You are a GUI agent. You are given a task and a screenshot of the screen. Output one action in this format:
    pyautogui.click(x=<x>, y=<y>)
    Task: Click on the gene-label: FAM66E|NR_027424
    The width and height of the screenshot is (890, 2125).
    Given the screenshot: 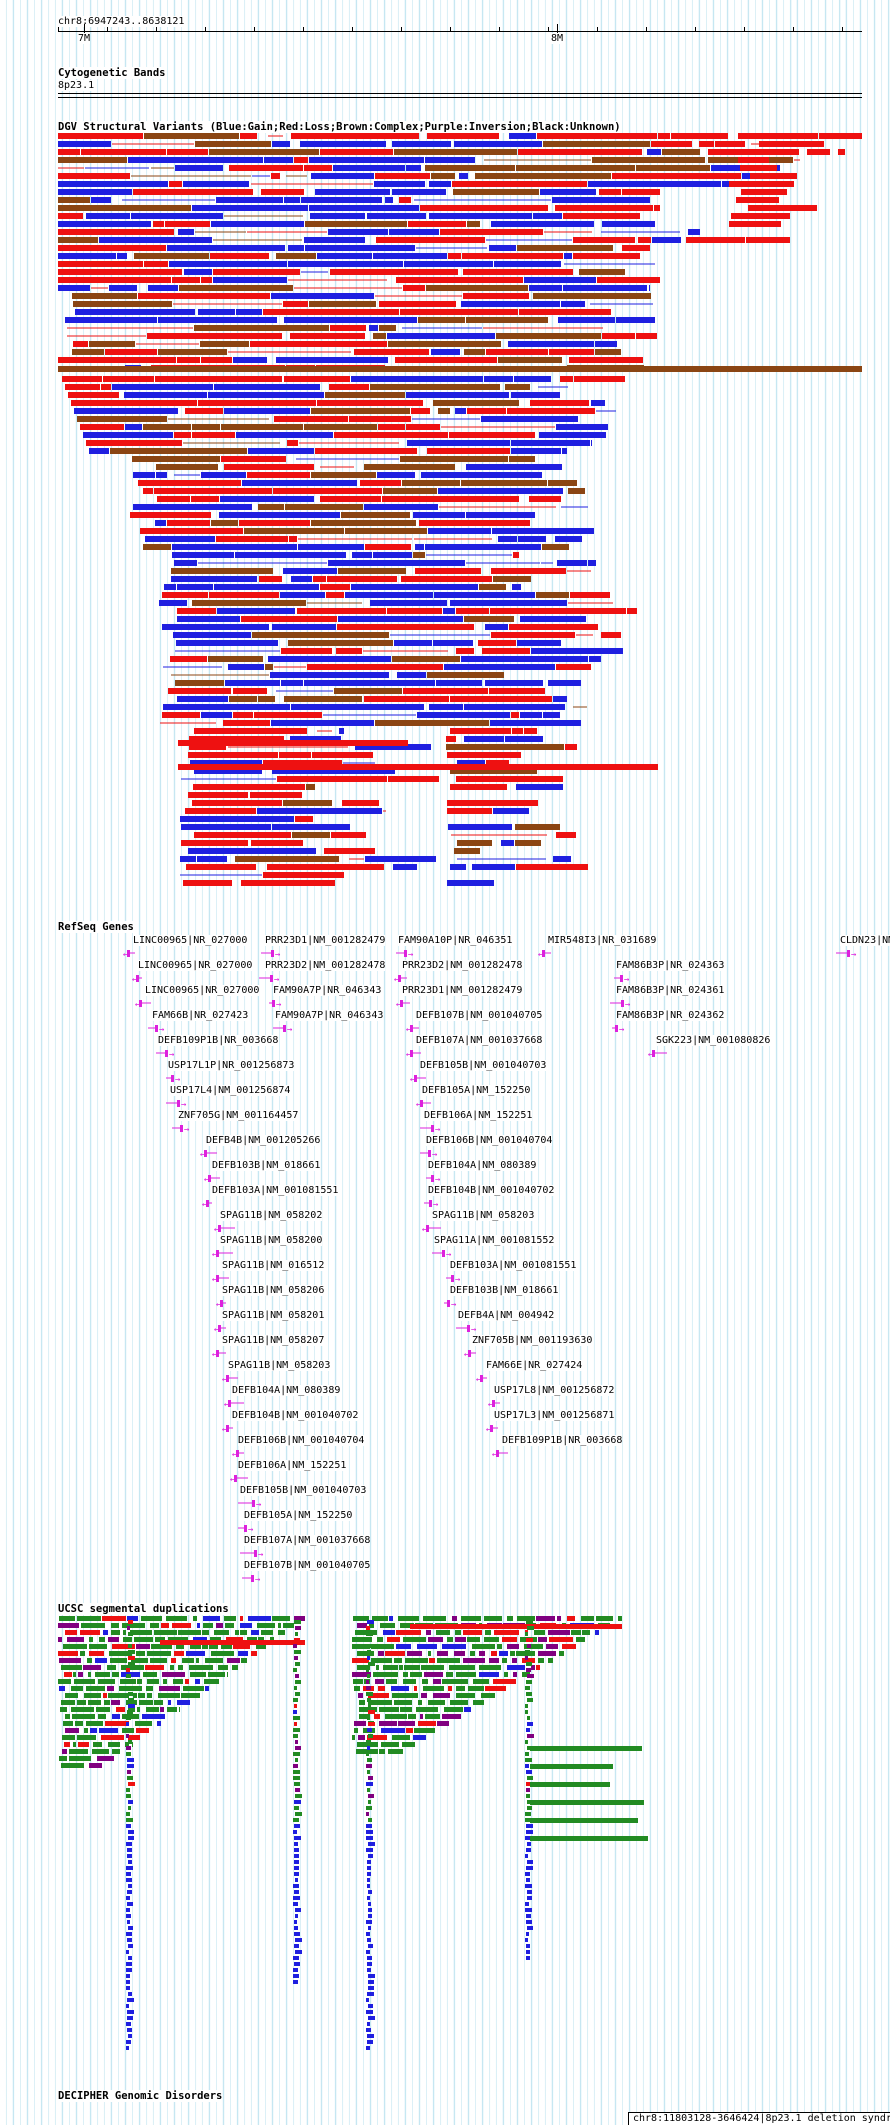 What is the action you would take?
    pyautogui.click(x=534, y=1365)
    